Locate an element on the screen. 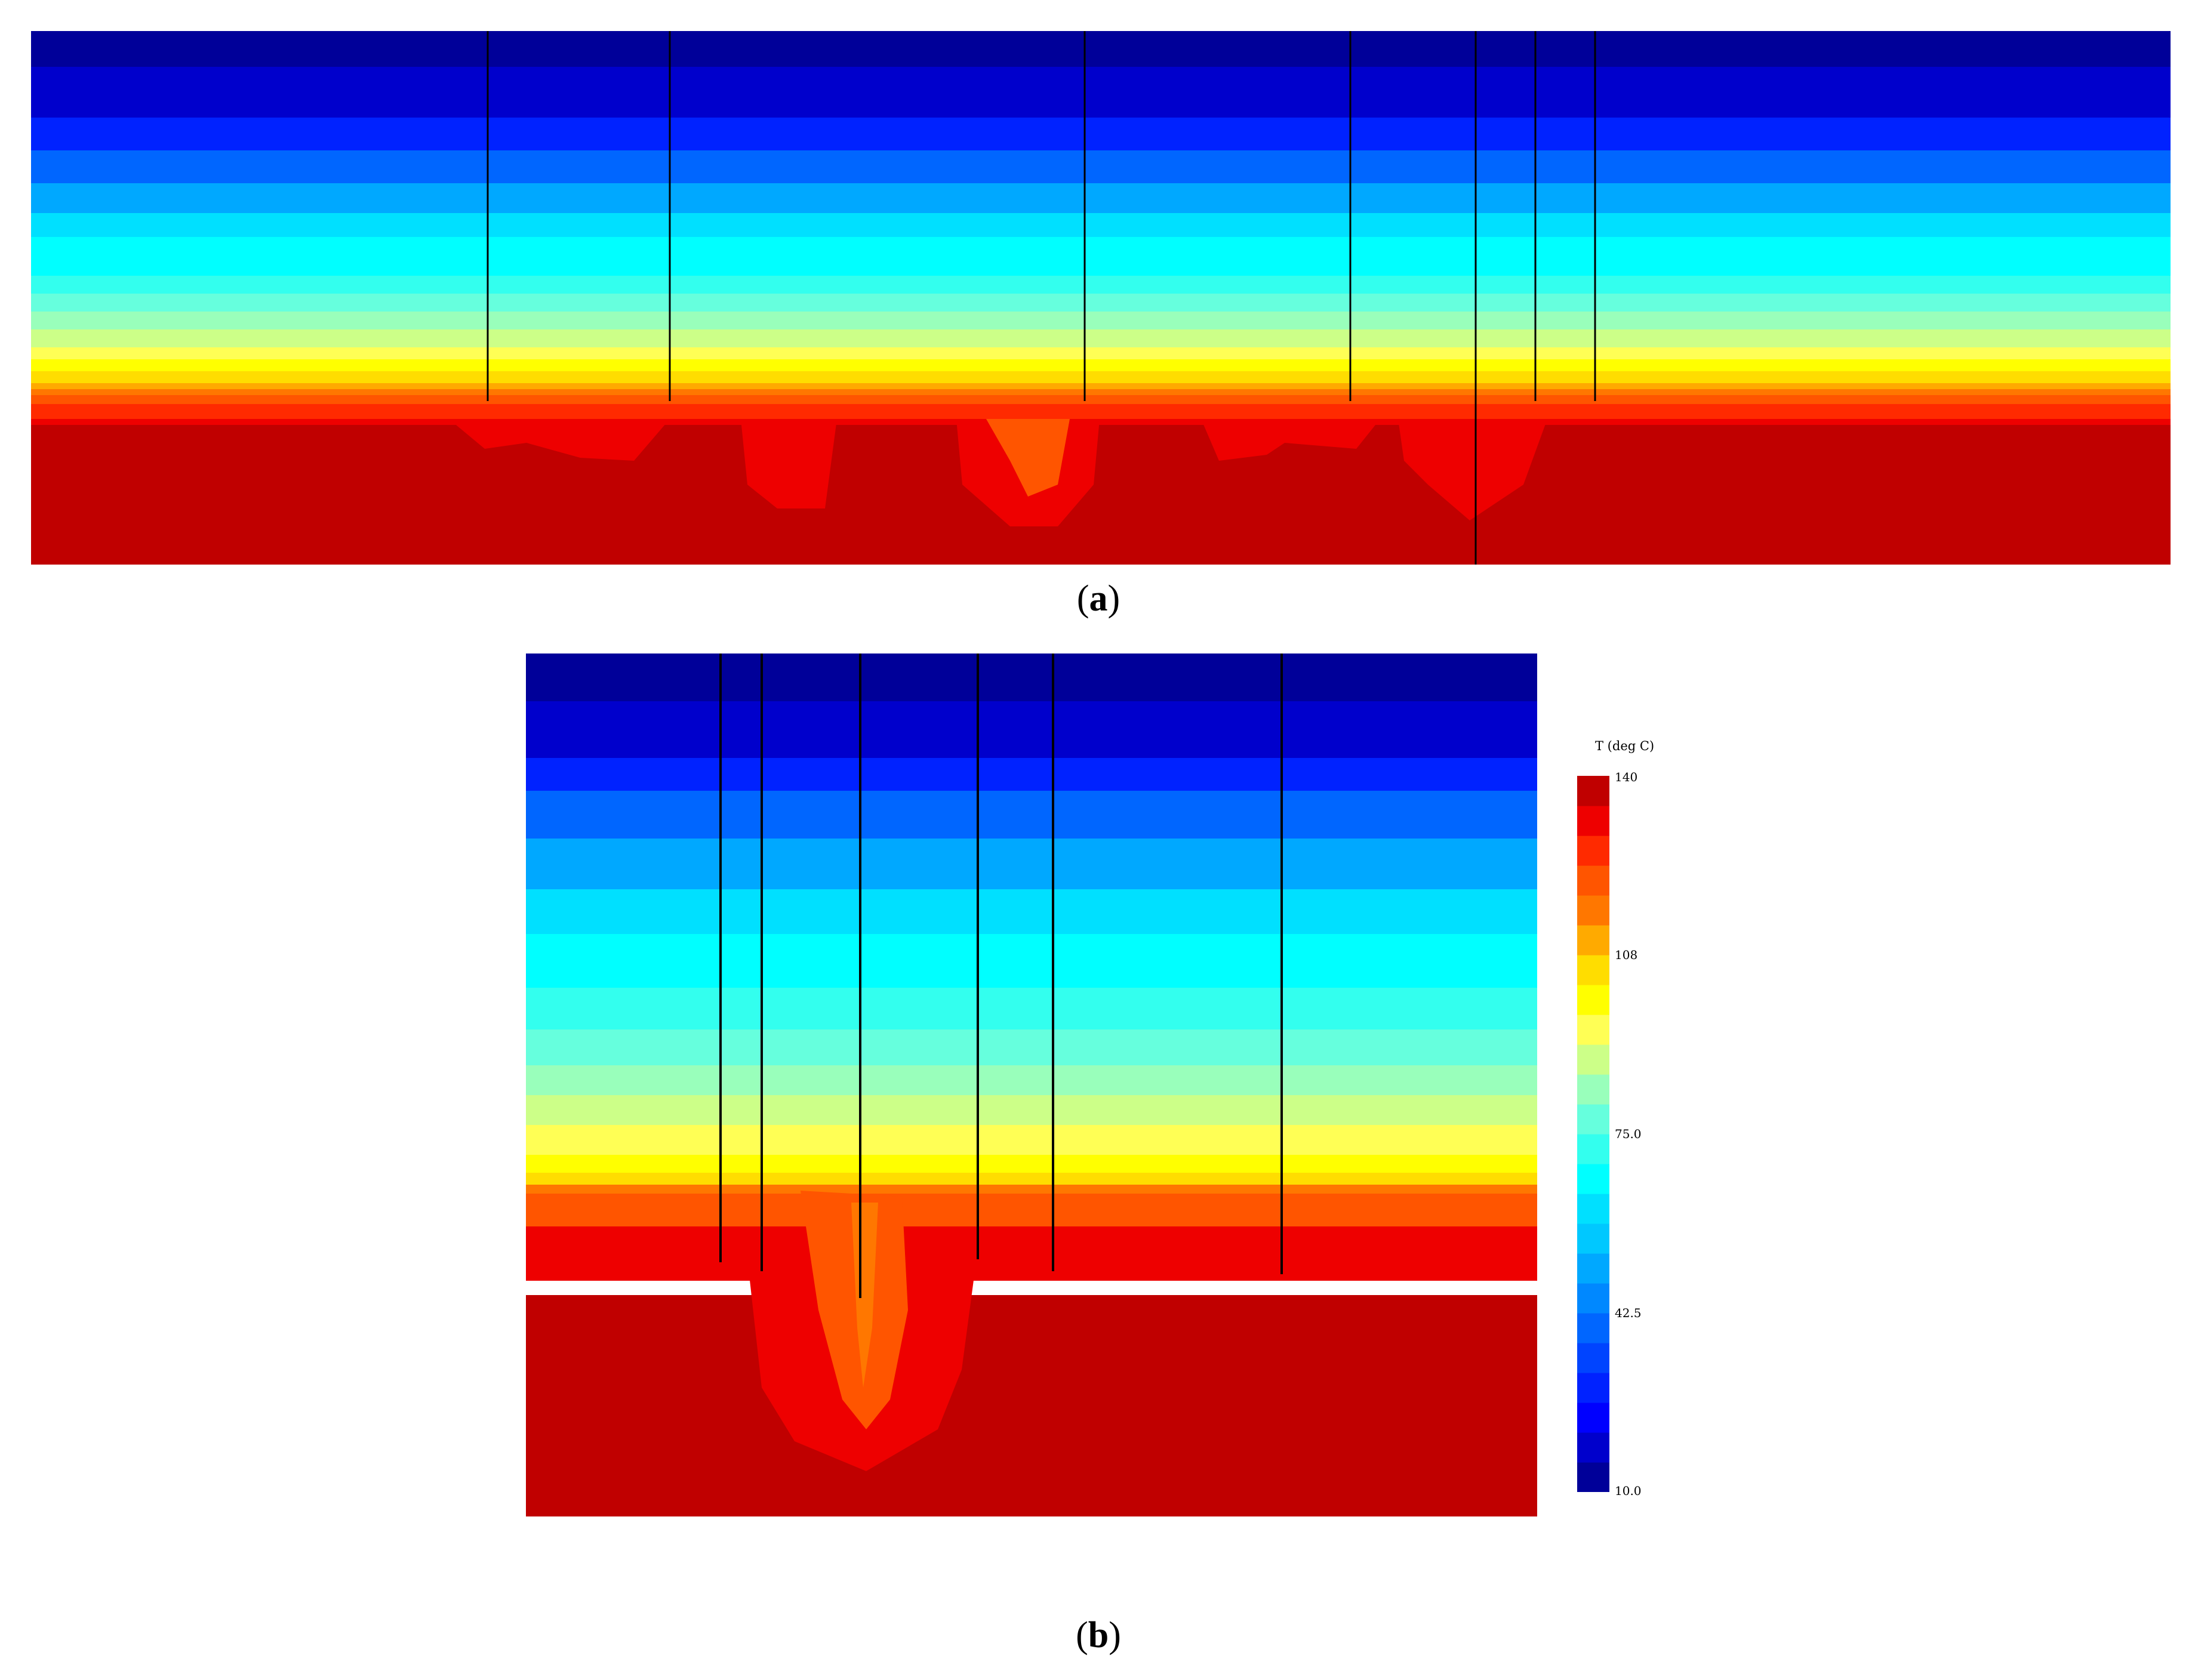  colorbar-tick-42-5: 42.5 is located at coordinates (1629, 1313).